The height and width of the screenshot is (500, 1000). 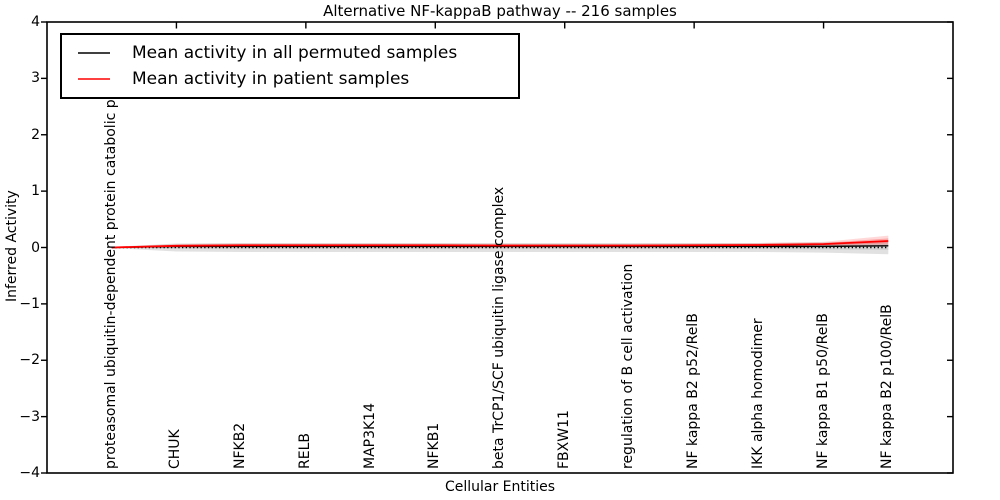 What do you see at coordinates (29, 303) in the screenshot?
I see `y-tick-label: −1` at bounding box center [29, 303].